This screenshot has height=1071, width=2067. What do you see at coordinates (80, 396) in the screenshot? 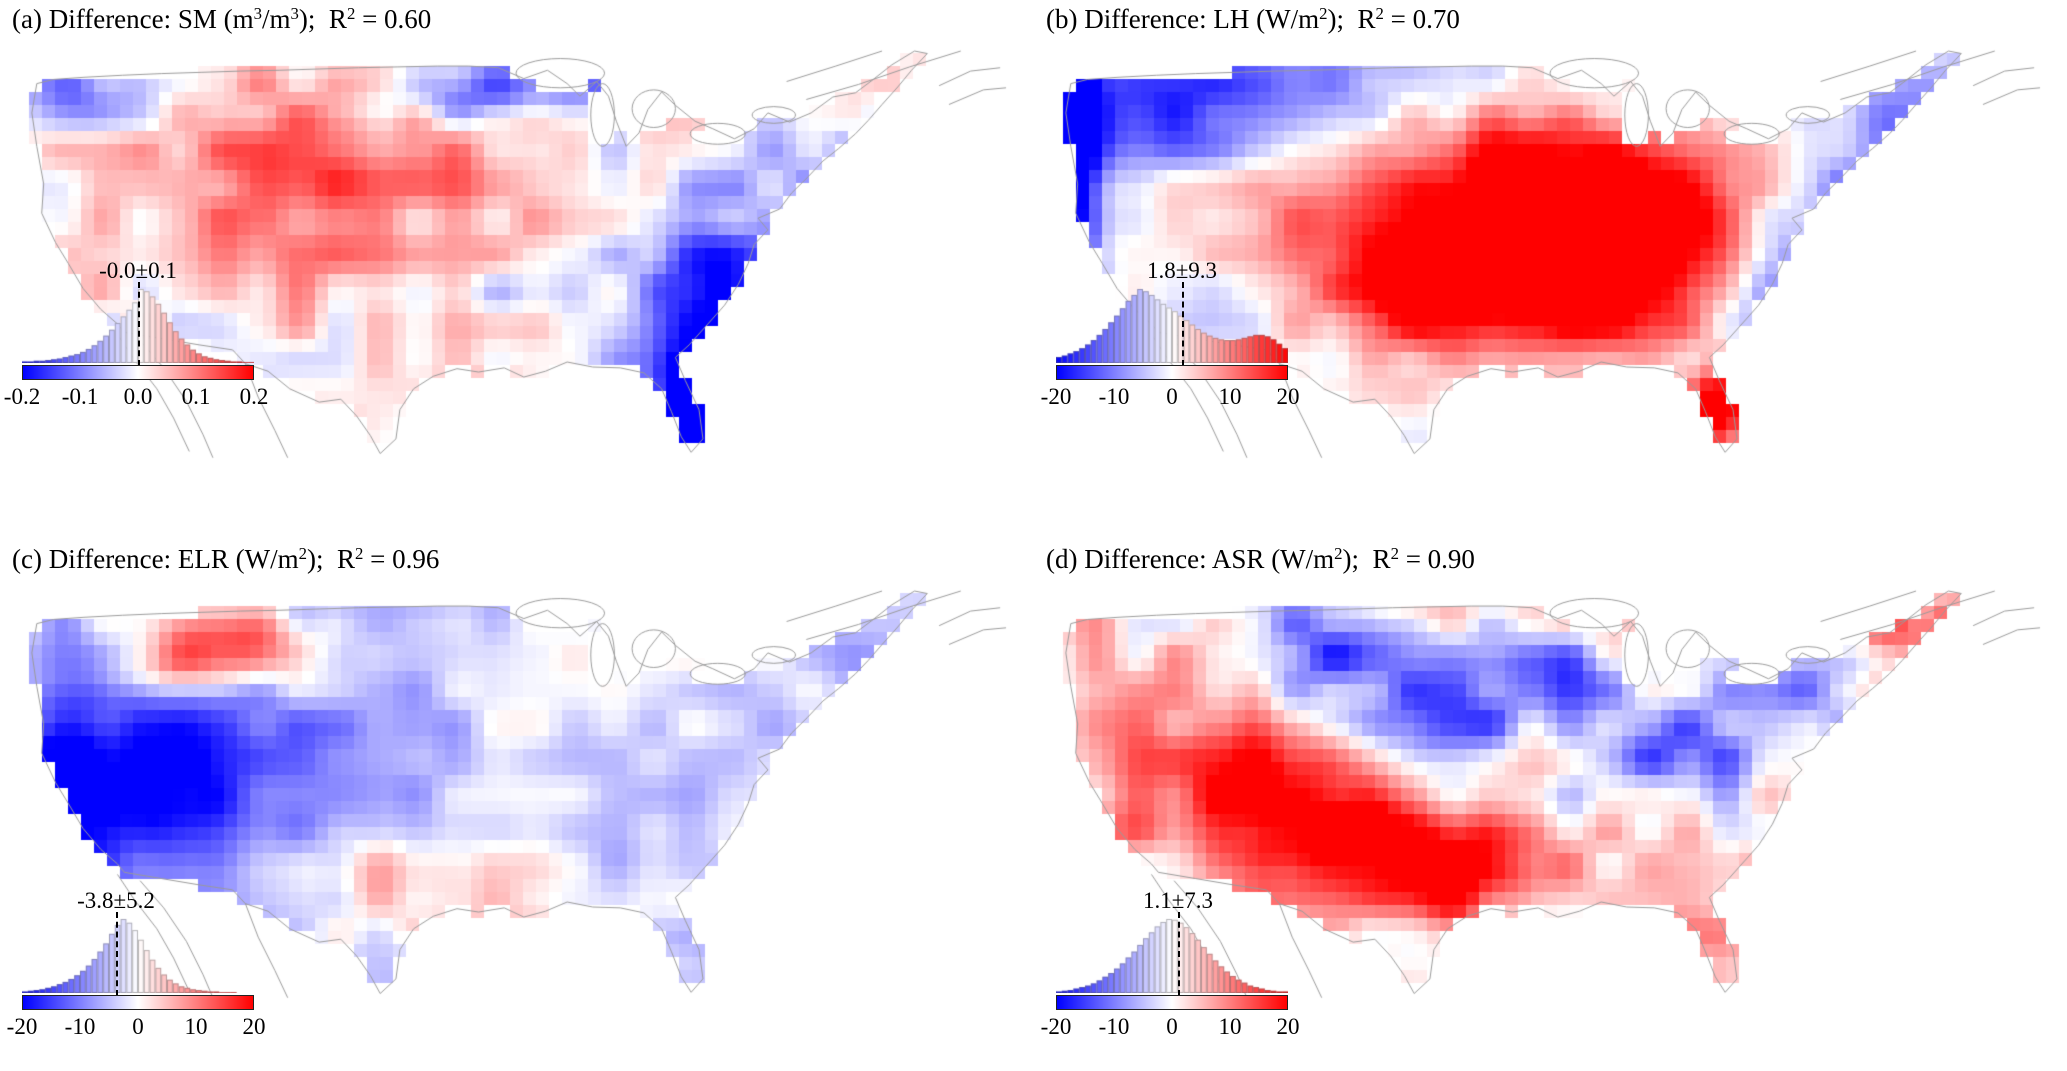
I see `tick-label: -0.1` at bounding box center [80, 396].